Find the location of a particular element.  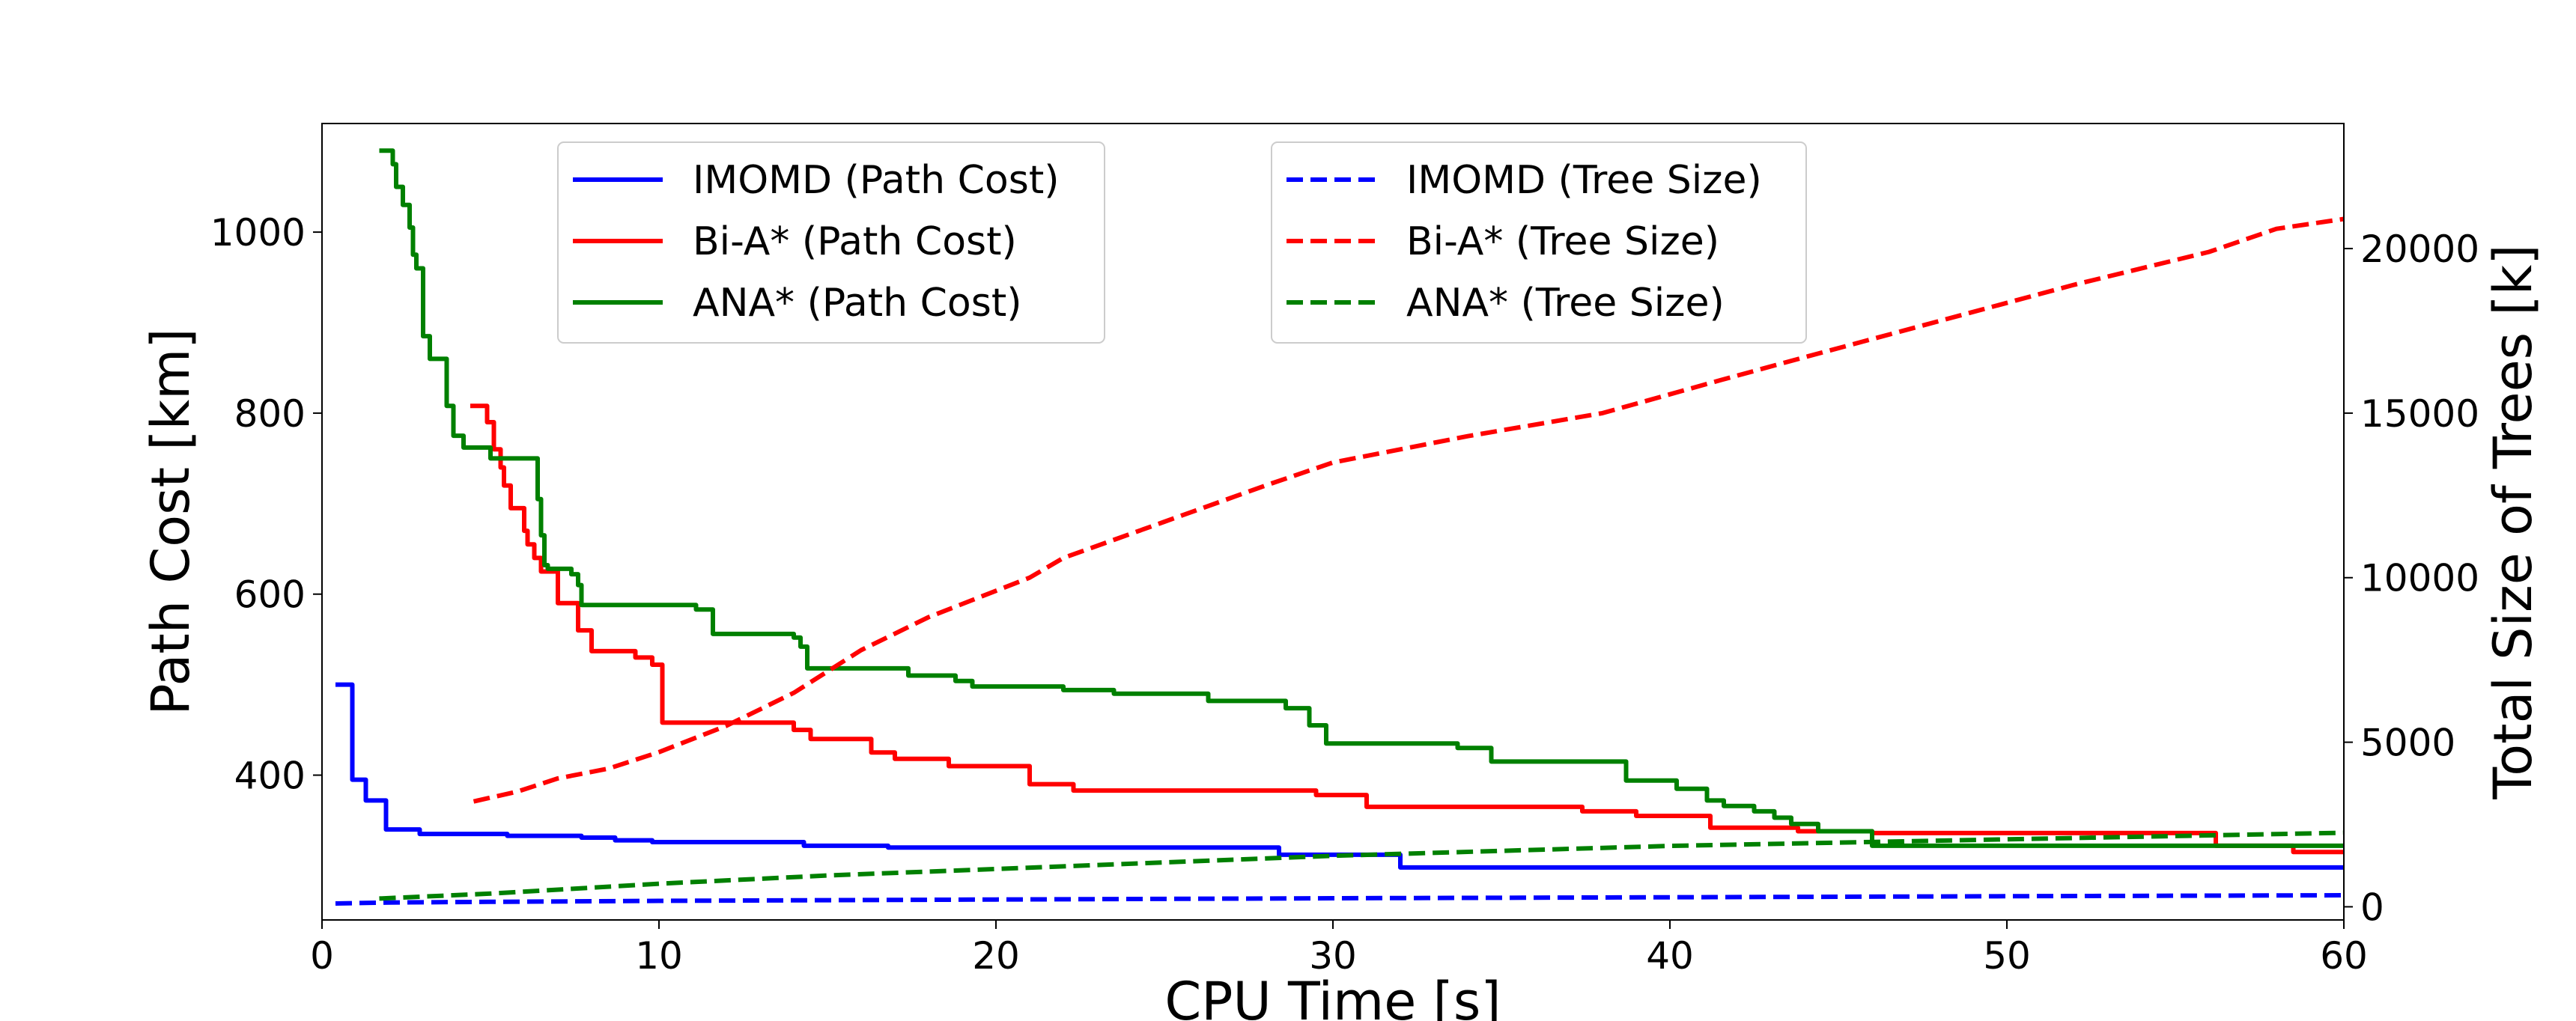

y-left-tick-label: 800 is located at coordinates (270, 414).